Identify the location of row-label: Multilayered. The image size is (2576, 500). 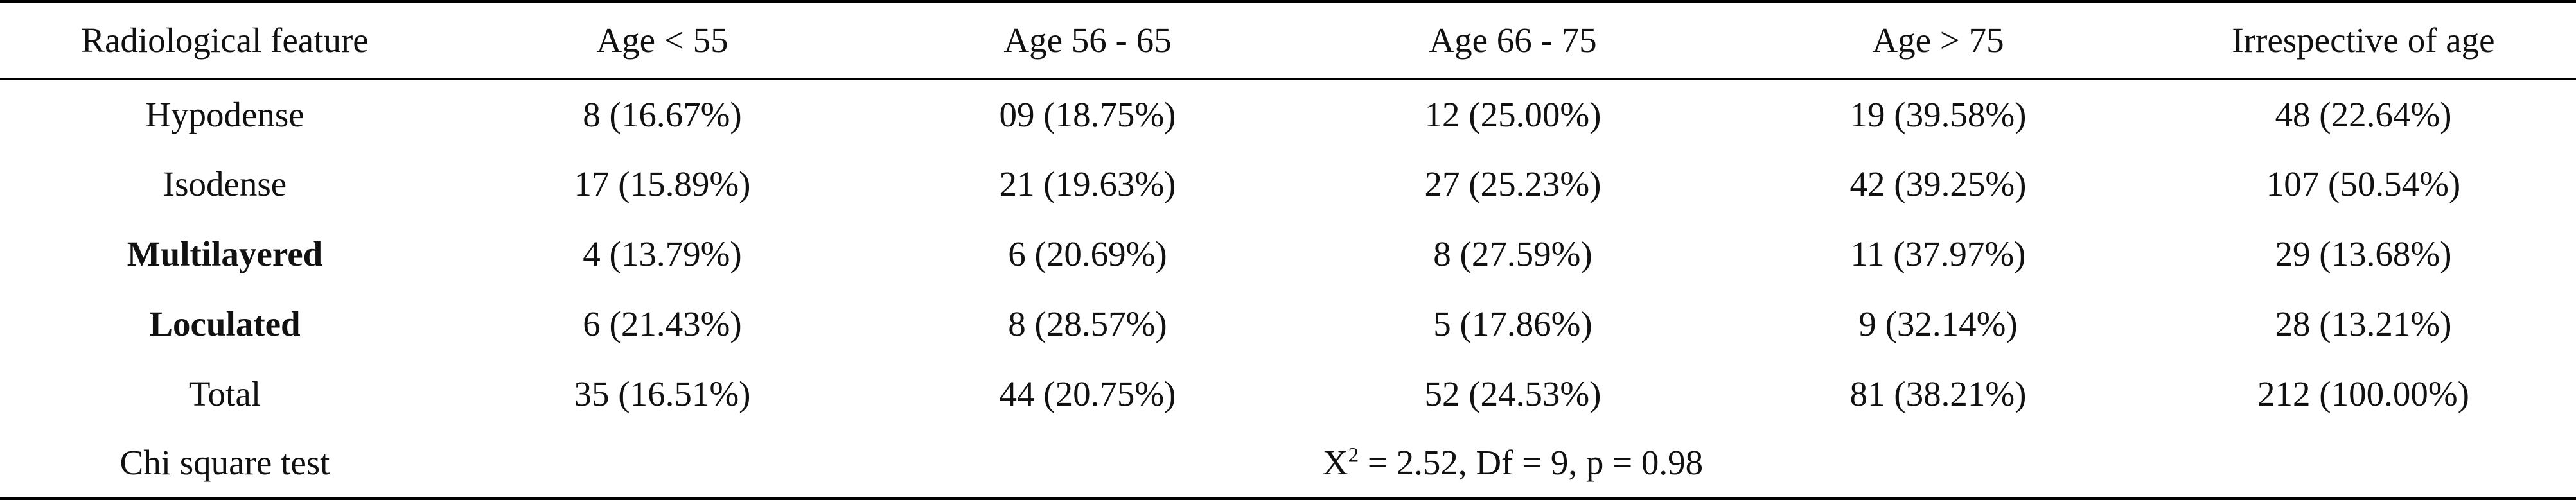
(225, 254).